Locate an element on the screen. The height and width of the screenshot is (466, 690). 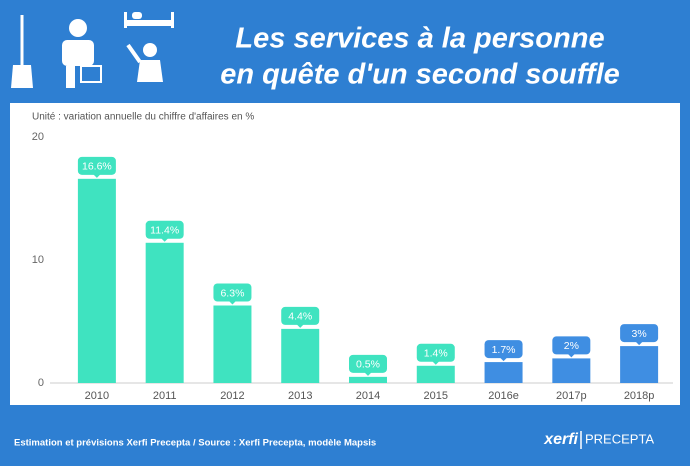
logo-precepta: PRECEPTA is located at coordinates (619, 438).